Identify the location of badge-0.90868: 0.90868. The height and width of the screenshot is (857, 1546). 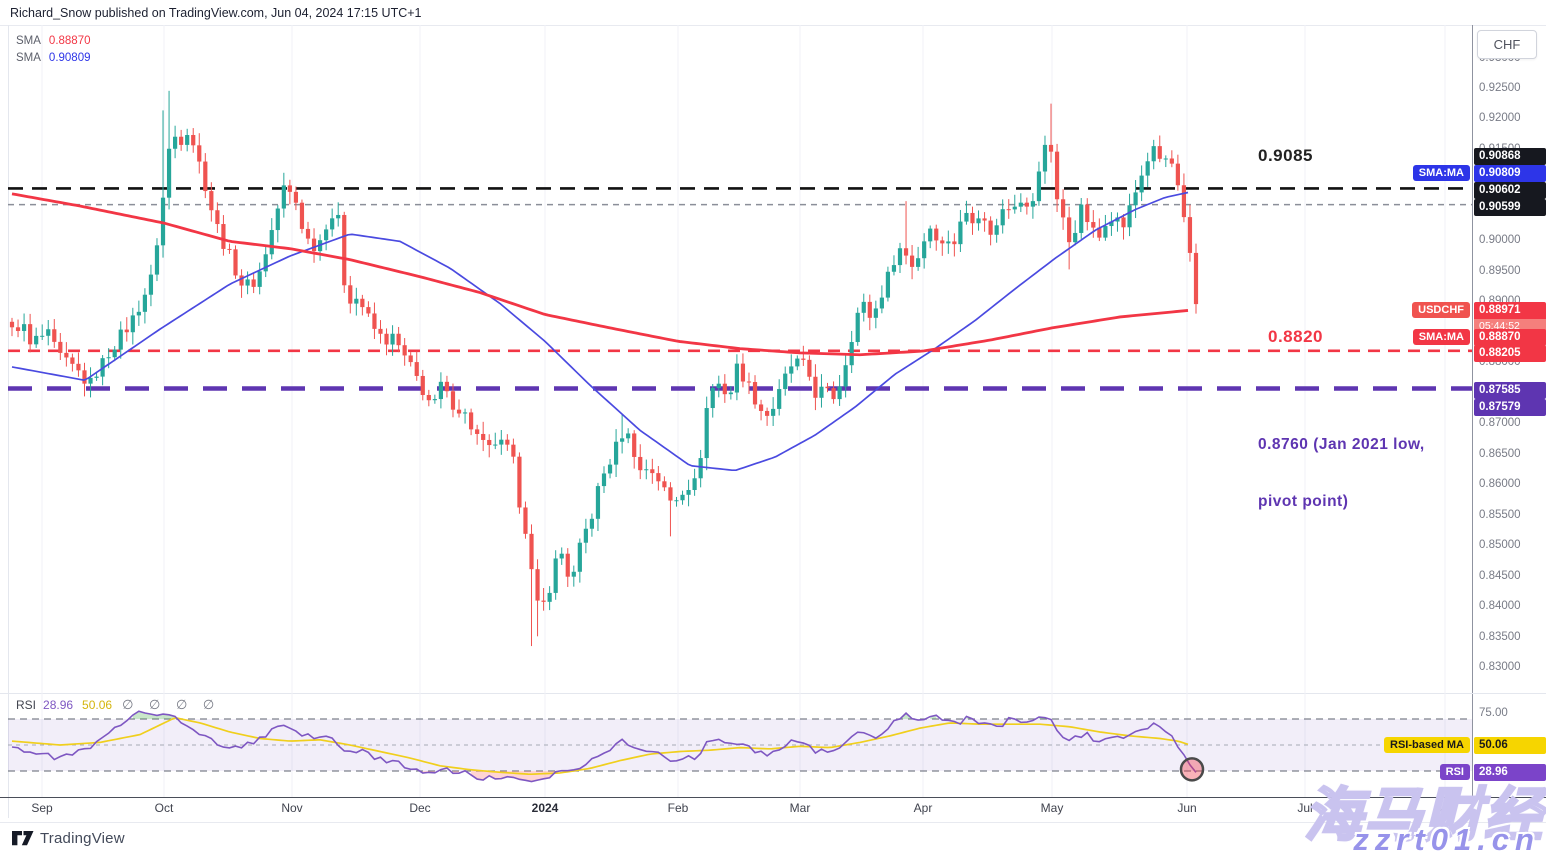
(1510, 156).